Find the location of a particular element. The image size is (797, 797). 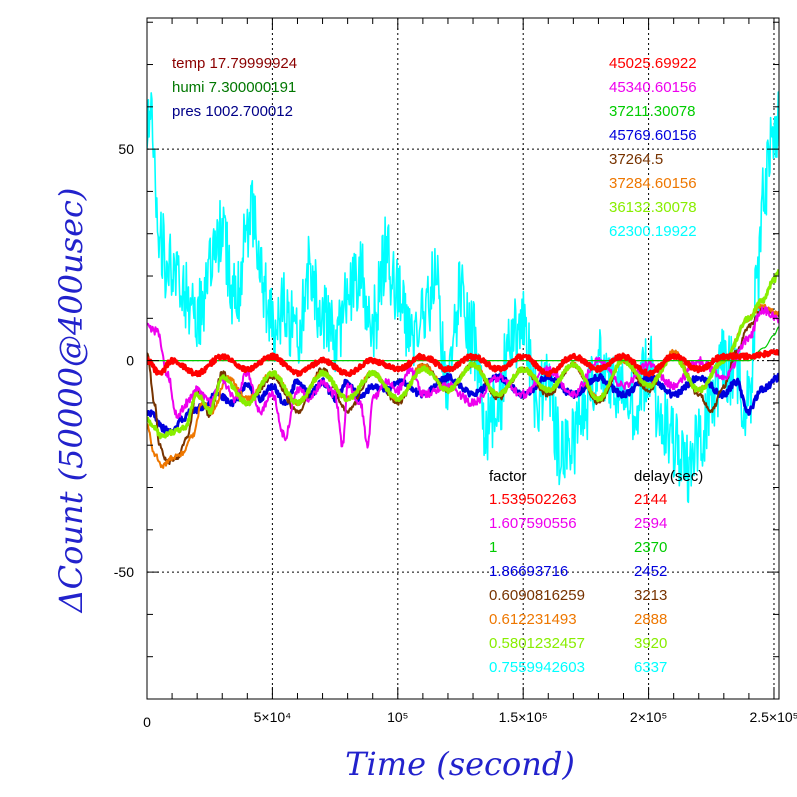

delay-value: 2888 is located at coordinates (650, 619).